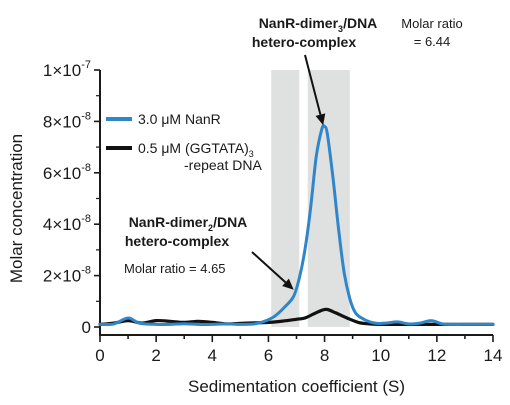 The image size is (510, 405). I want to click on y-tick-label: 8×10⁻⁸, so click(67, 120).